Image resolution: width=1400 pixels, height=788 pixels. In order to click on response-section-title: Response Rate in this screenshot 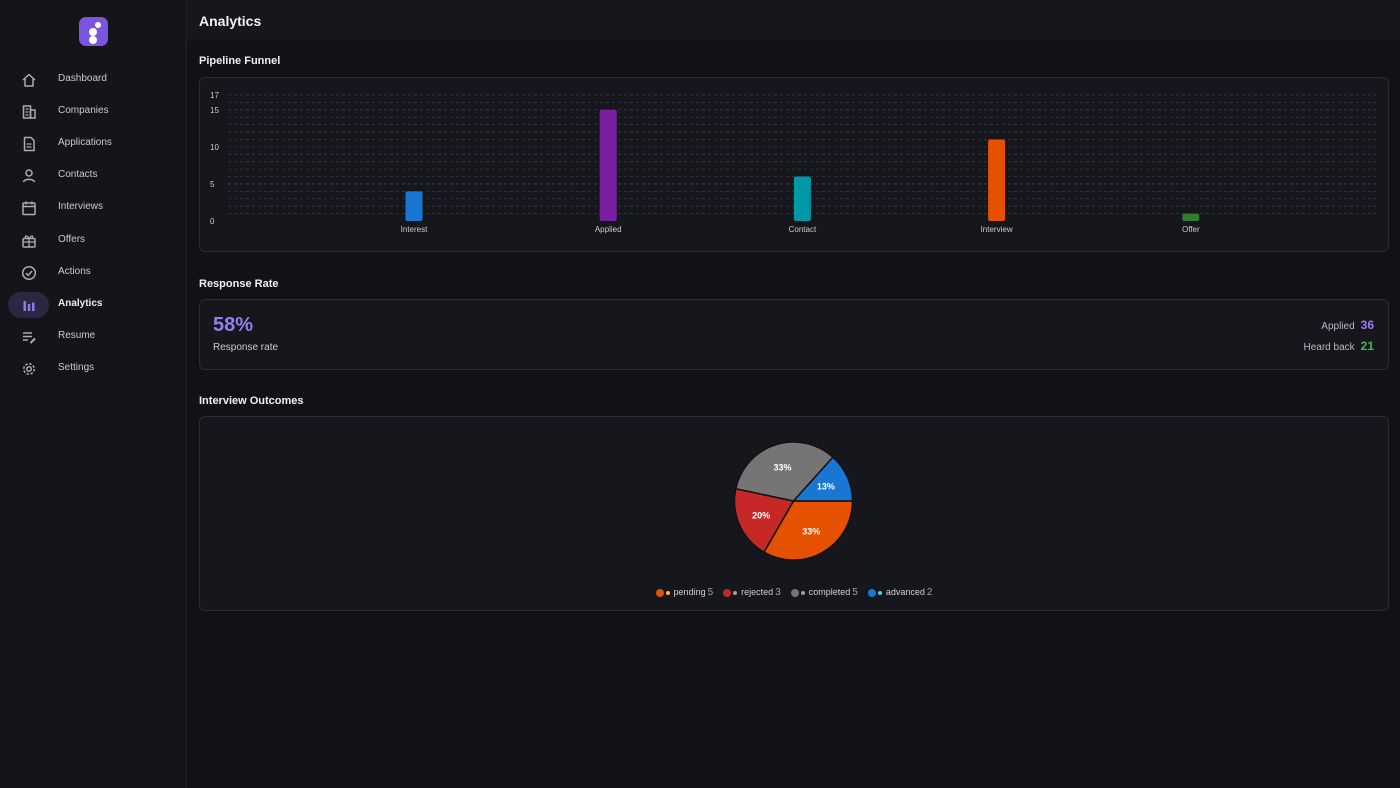, I will do `click(239, 284)`.